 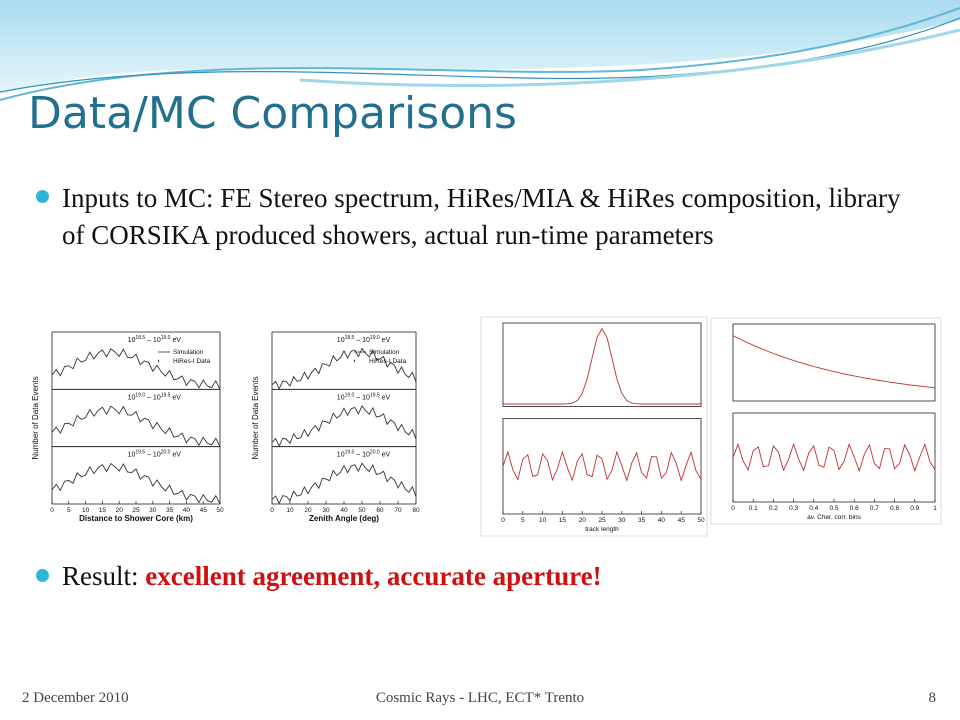 What do you see at coordinates (155, 339) in the screenshot?
I see `panel-label: 1018.5 – 1019.0 eV` at bounding box center [155, 339].